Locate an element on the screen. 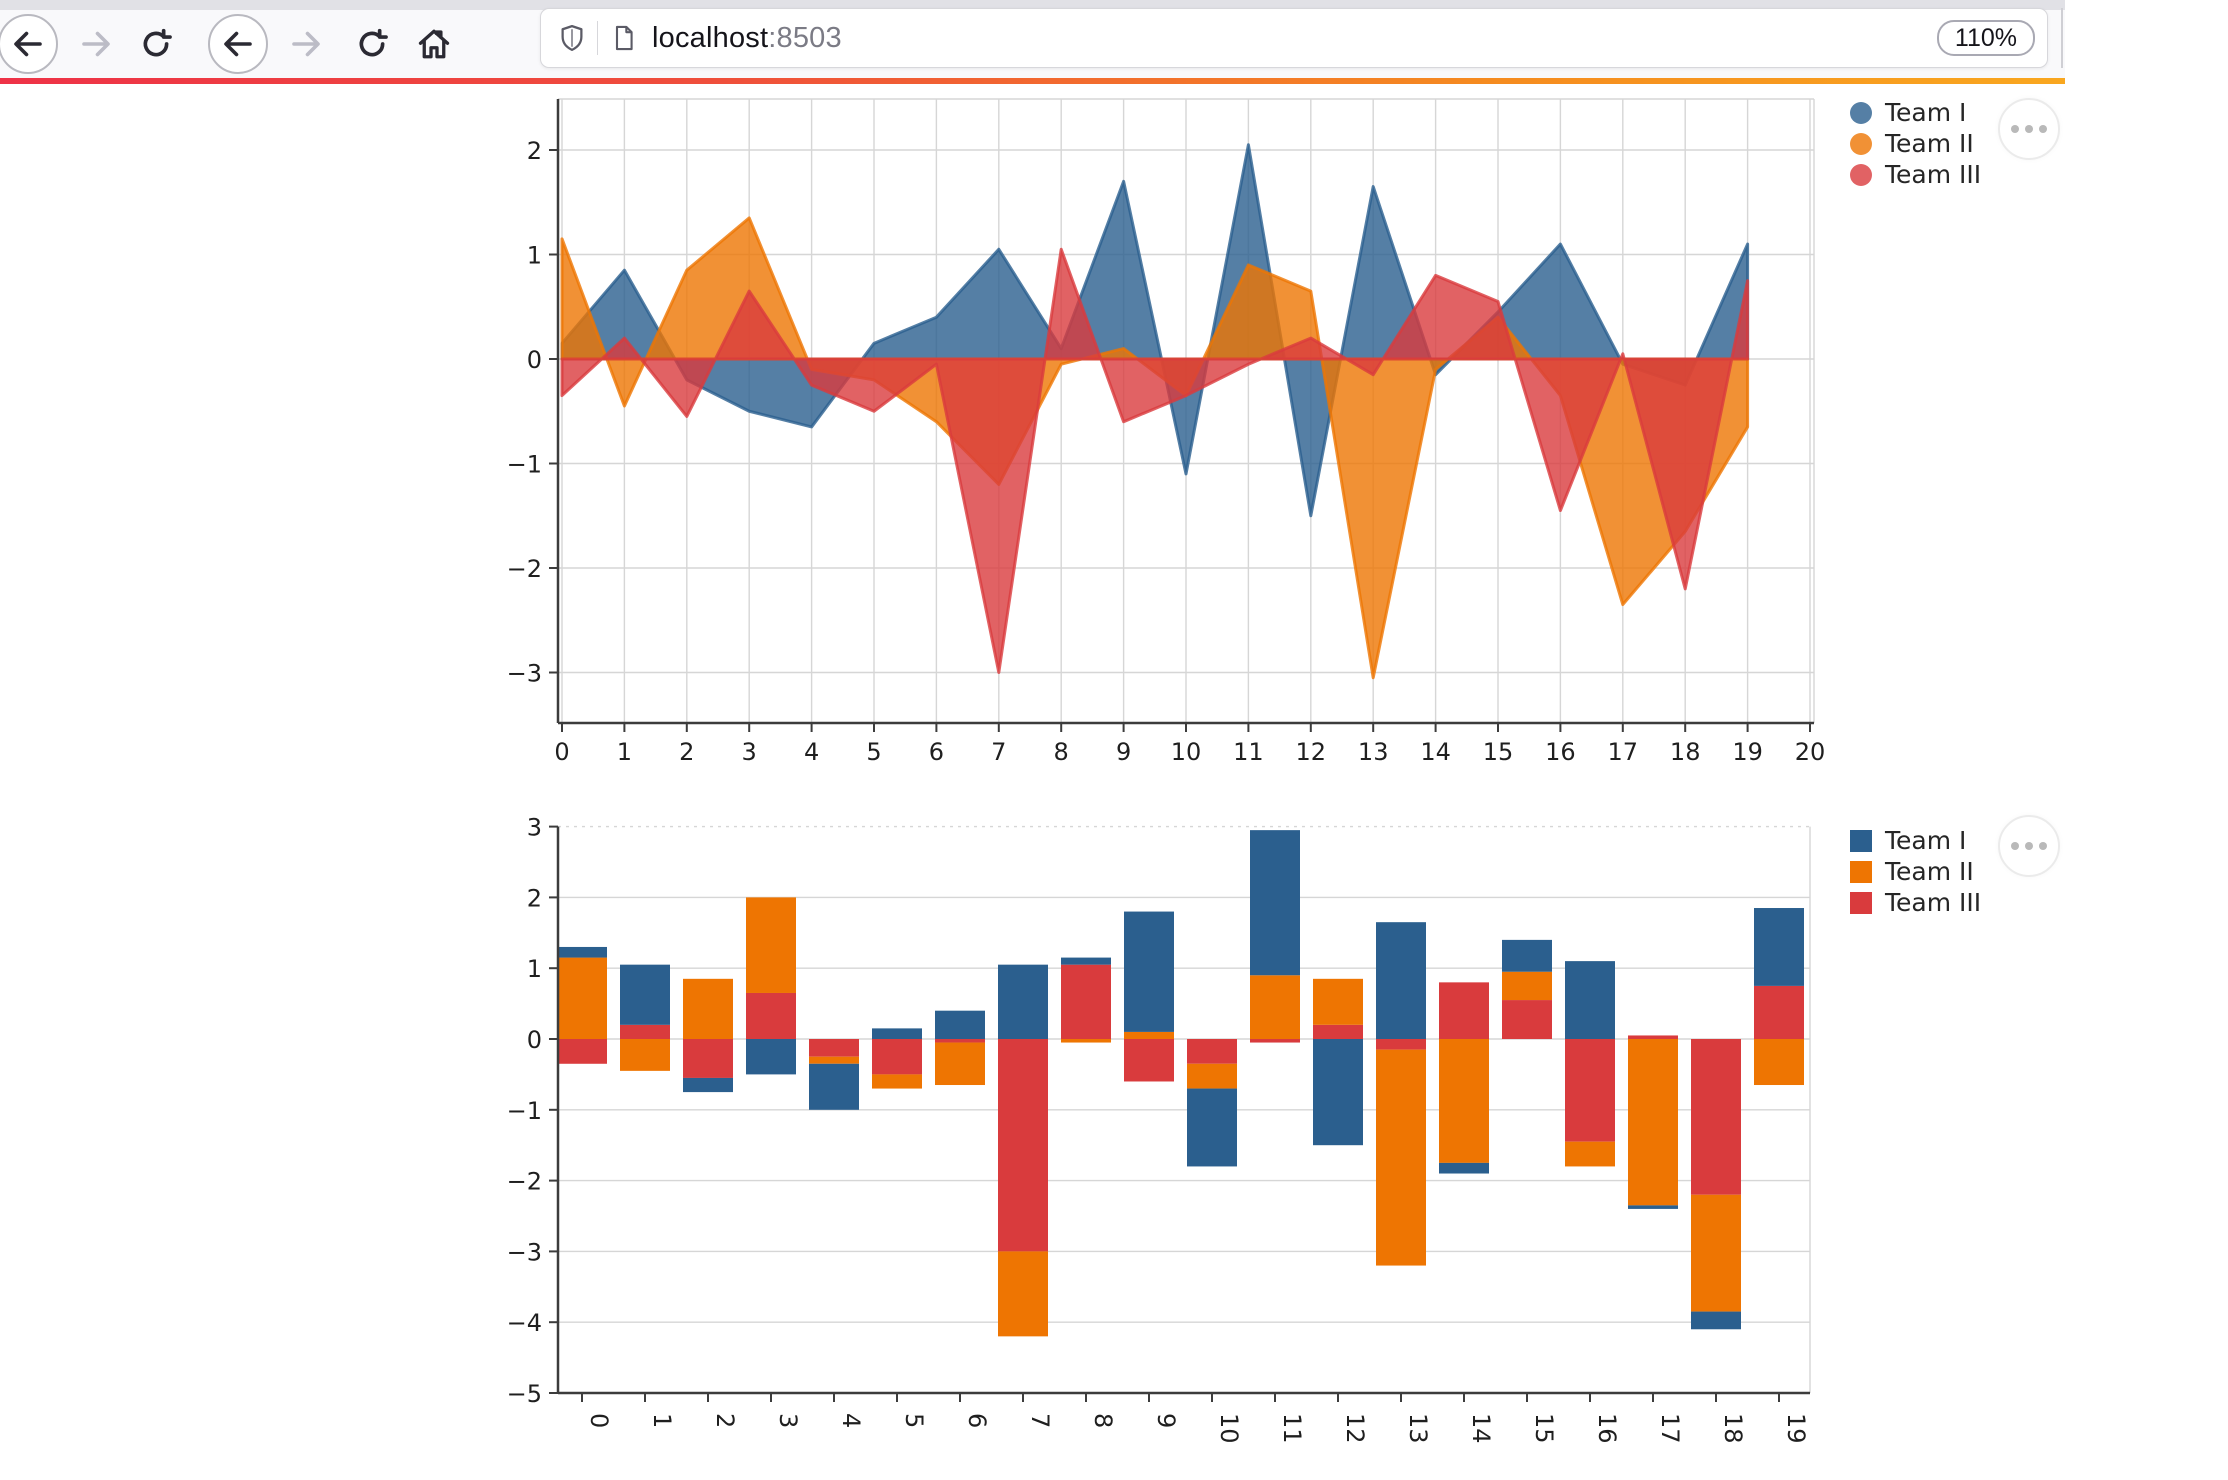 This screenshot has width=2228, height=1480. area-chart-legend: Team I Team II Team III is located at coordinates (1915, 143).